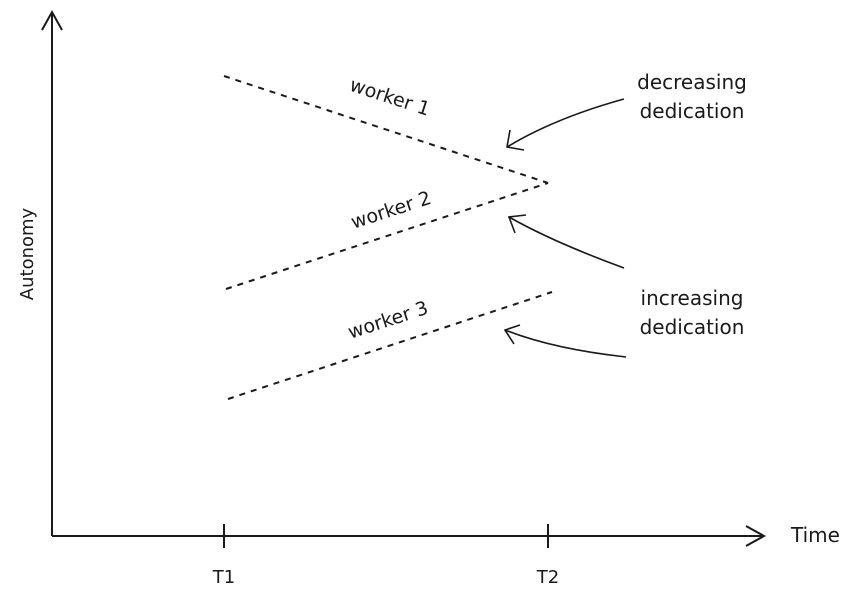 This screenshot has width=843, height=594. I want to click on x-axis-label: Time, so click(815, 535).